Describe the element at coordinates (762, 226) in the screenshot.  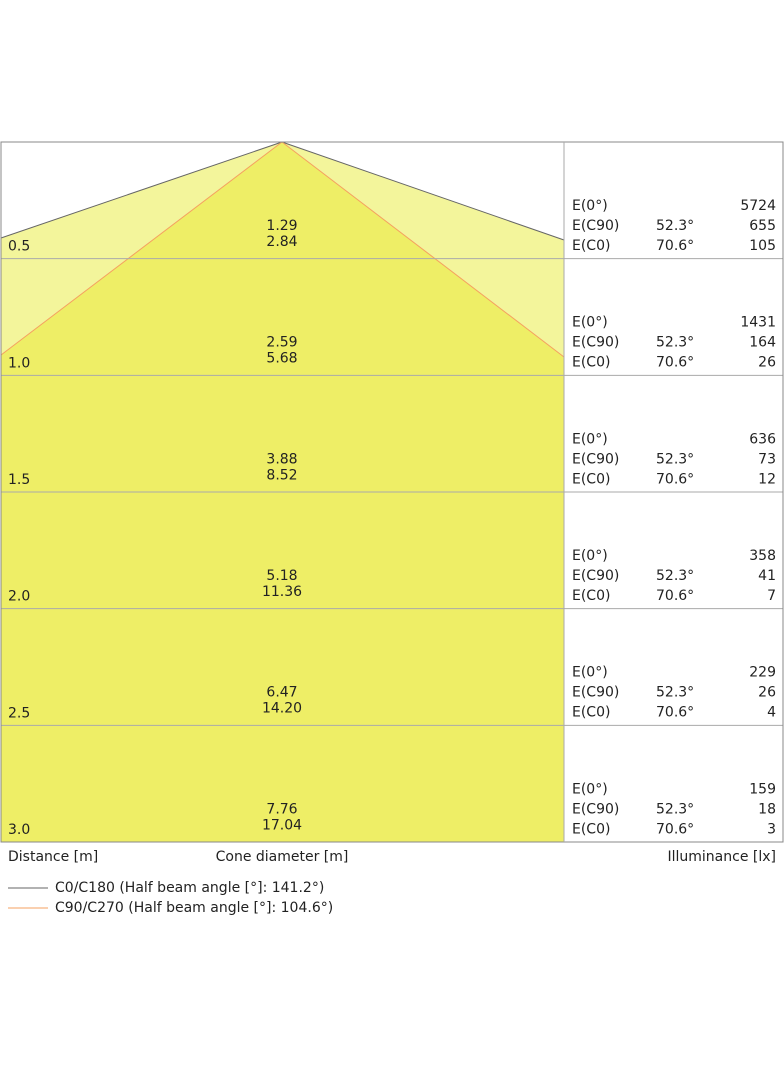
I see `illuminance: 655` at that location.